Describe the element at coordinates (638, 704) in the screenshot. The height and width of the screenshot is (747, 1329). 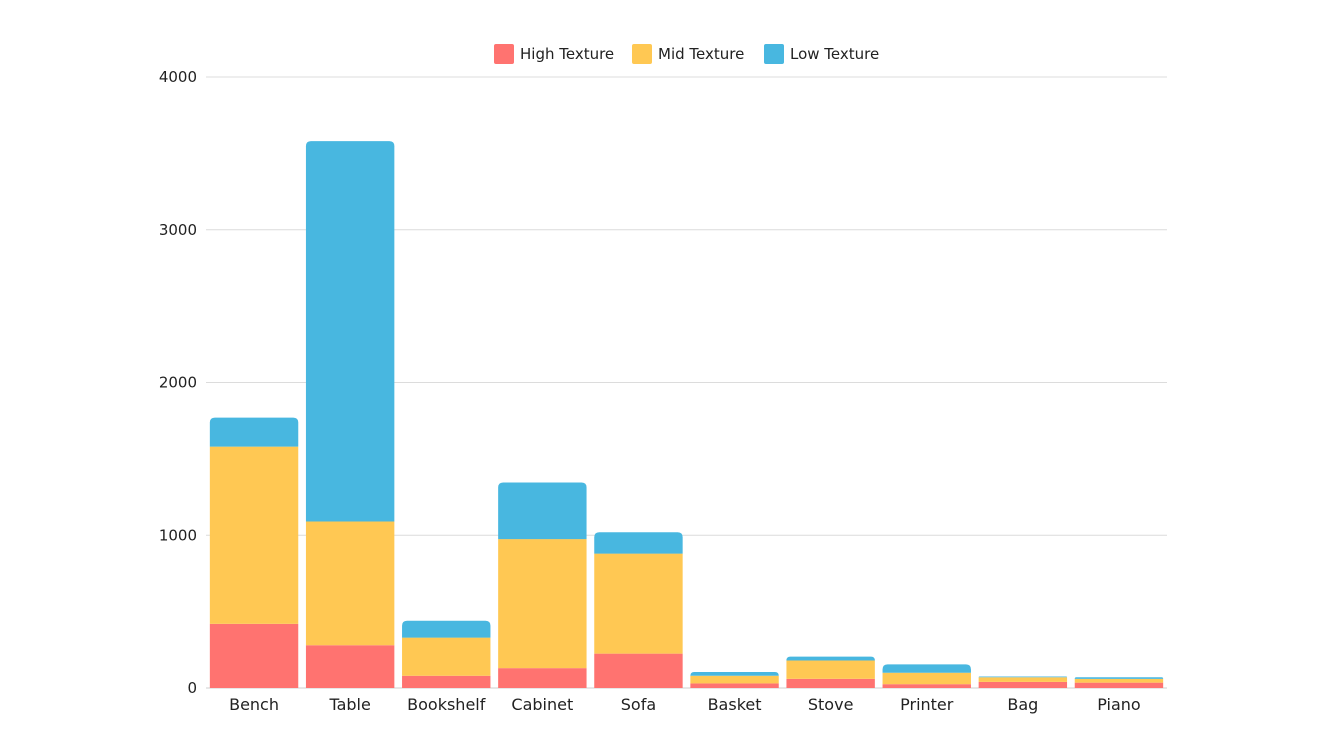
I see `x-tick-label: Sofa` at that location.